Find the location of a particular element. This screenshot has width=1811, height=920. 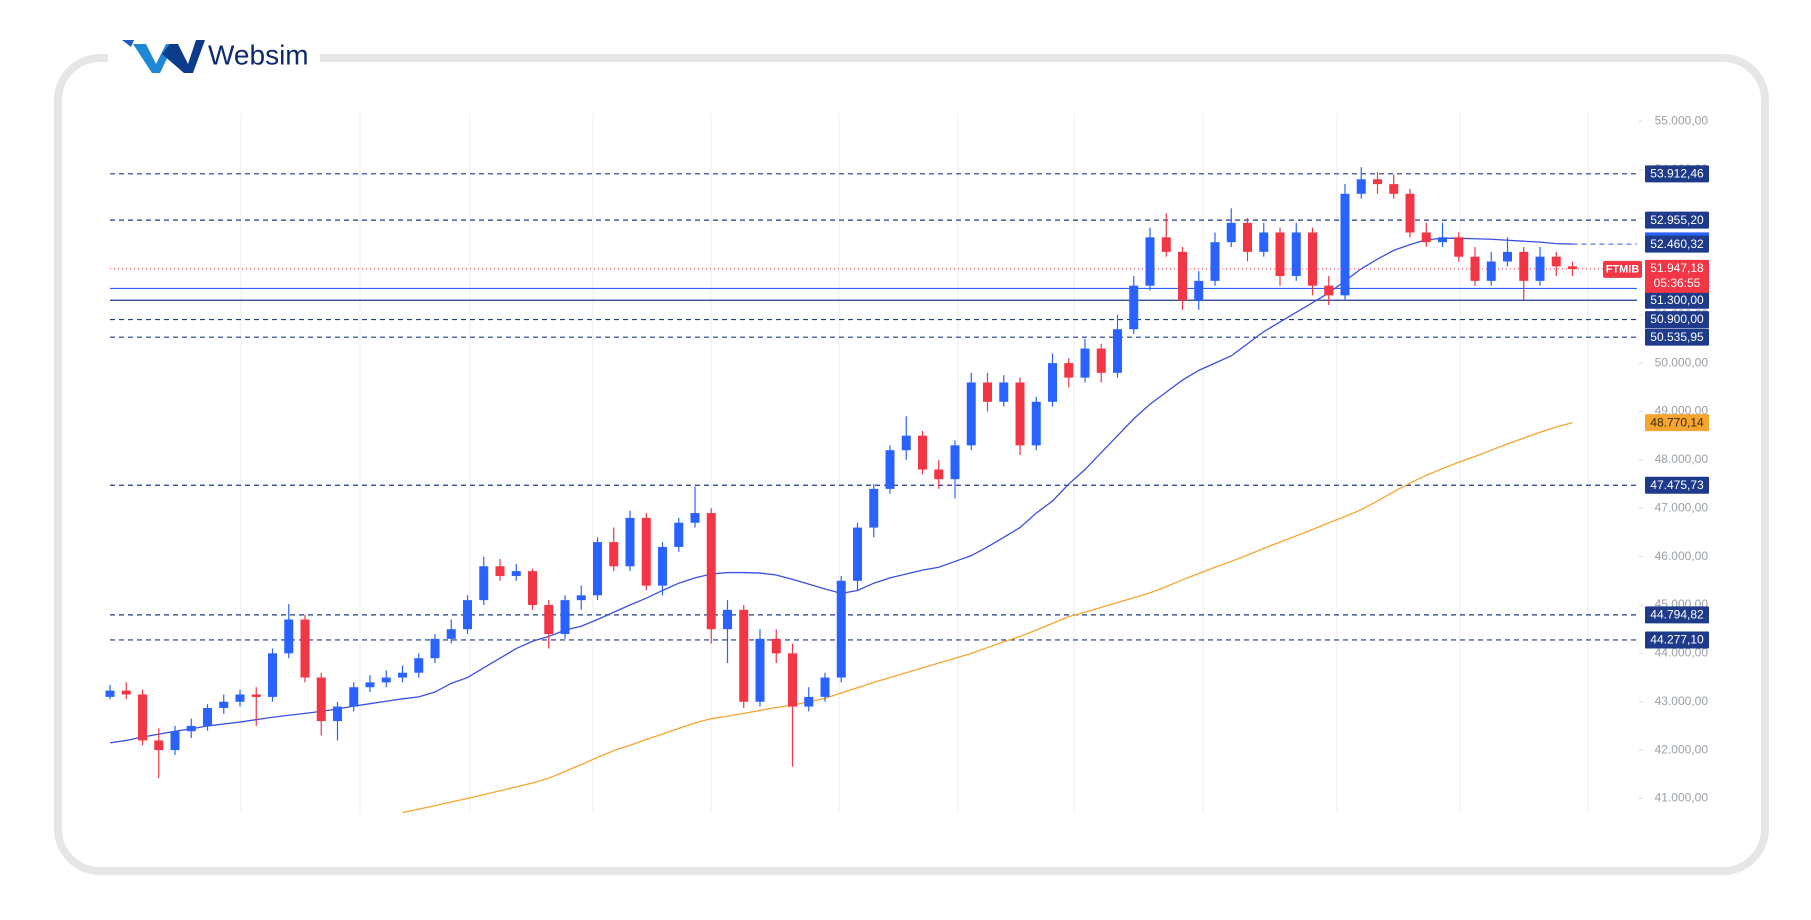

level-label-text: 47.475,73 is located at coordinates (1677, 485).